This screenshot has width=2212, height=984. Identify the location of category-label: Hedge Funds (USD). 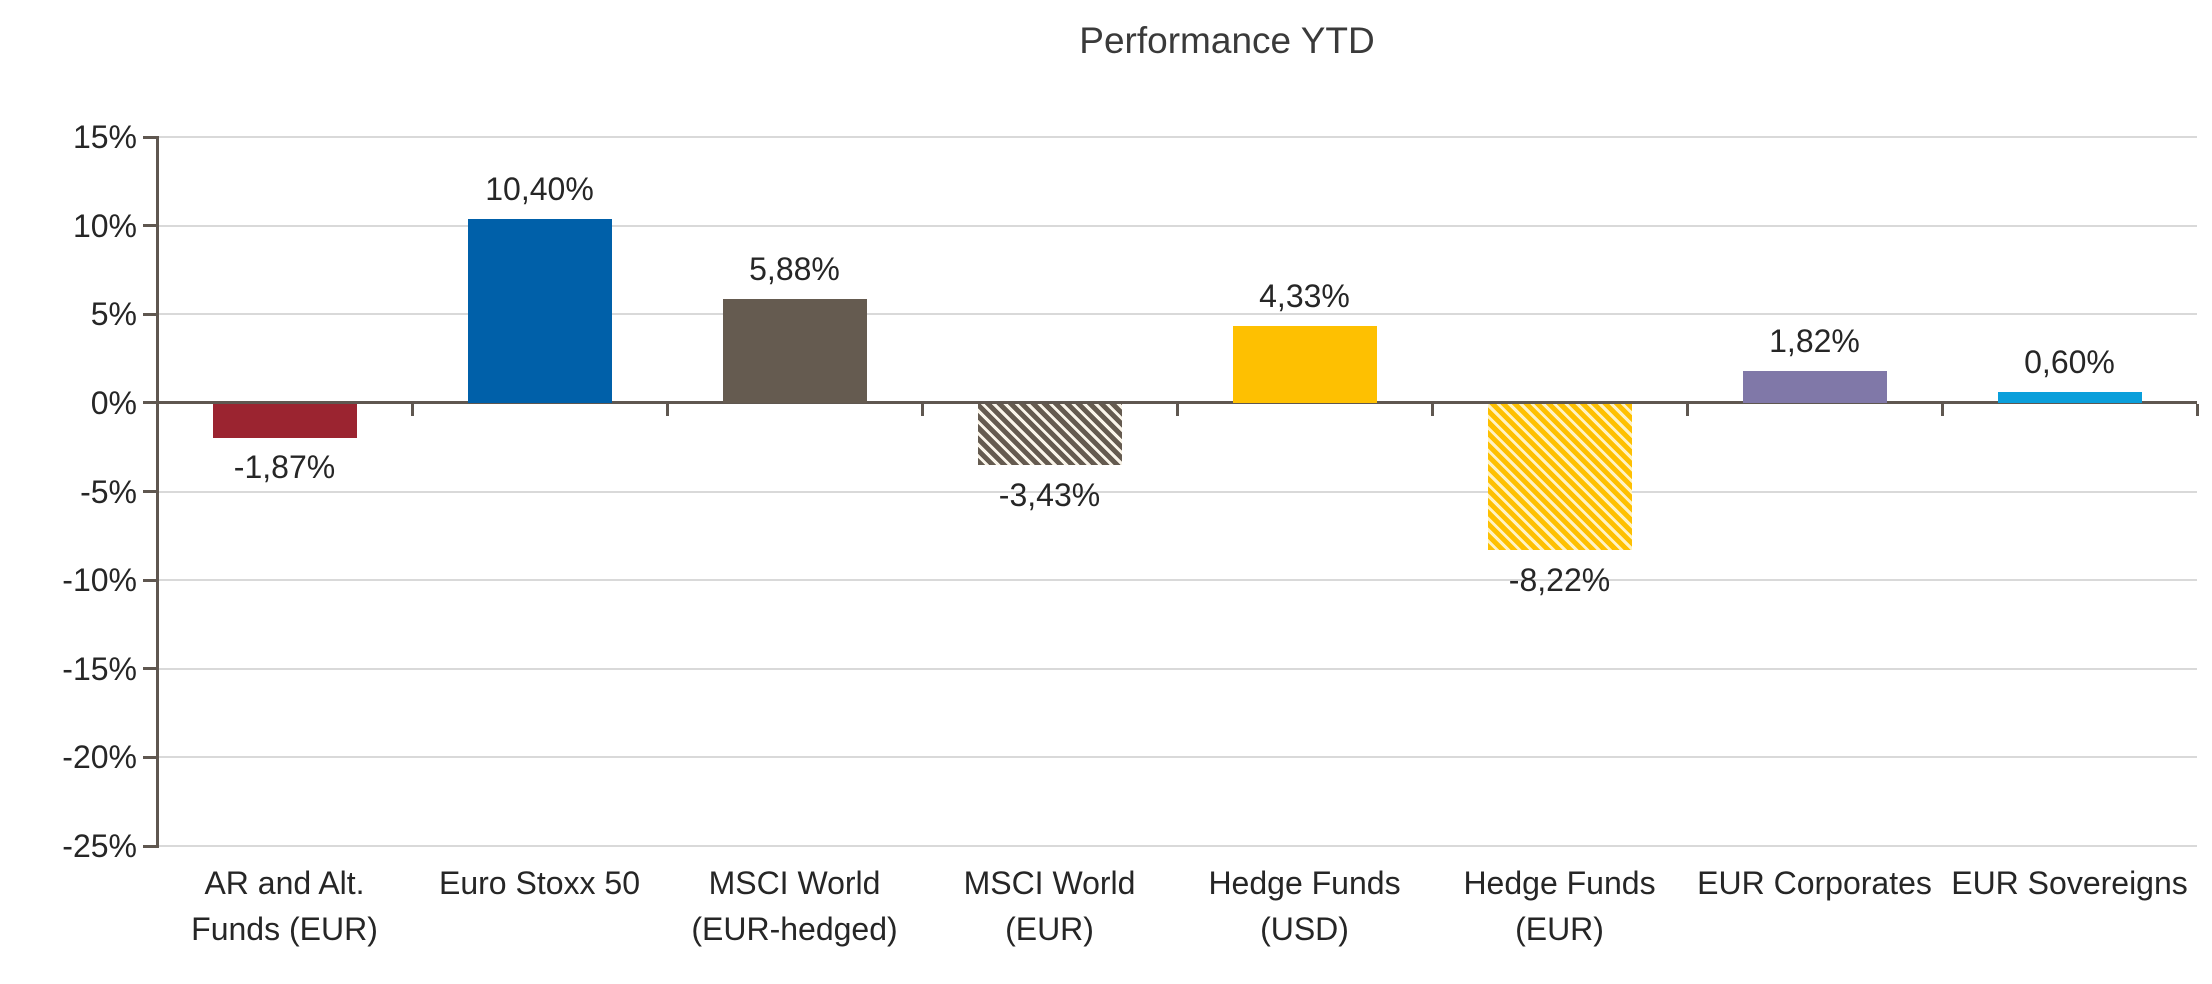
(1304, 906).